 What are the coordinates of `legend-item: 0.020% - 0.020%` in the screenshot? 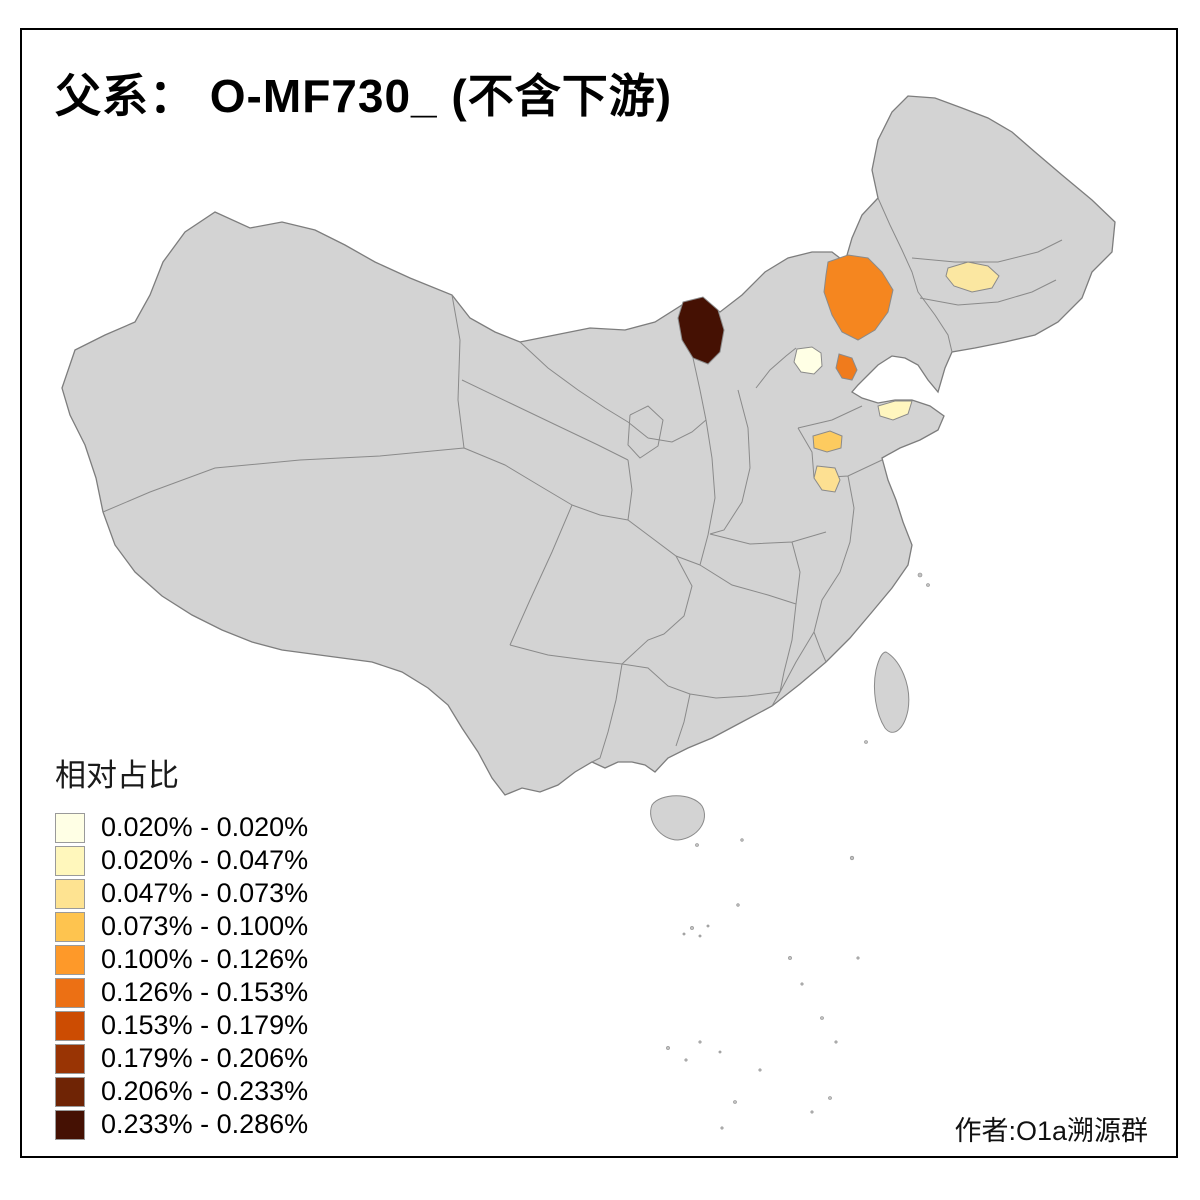 It's located at (181, 827).